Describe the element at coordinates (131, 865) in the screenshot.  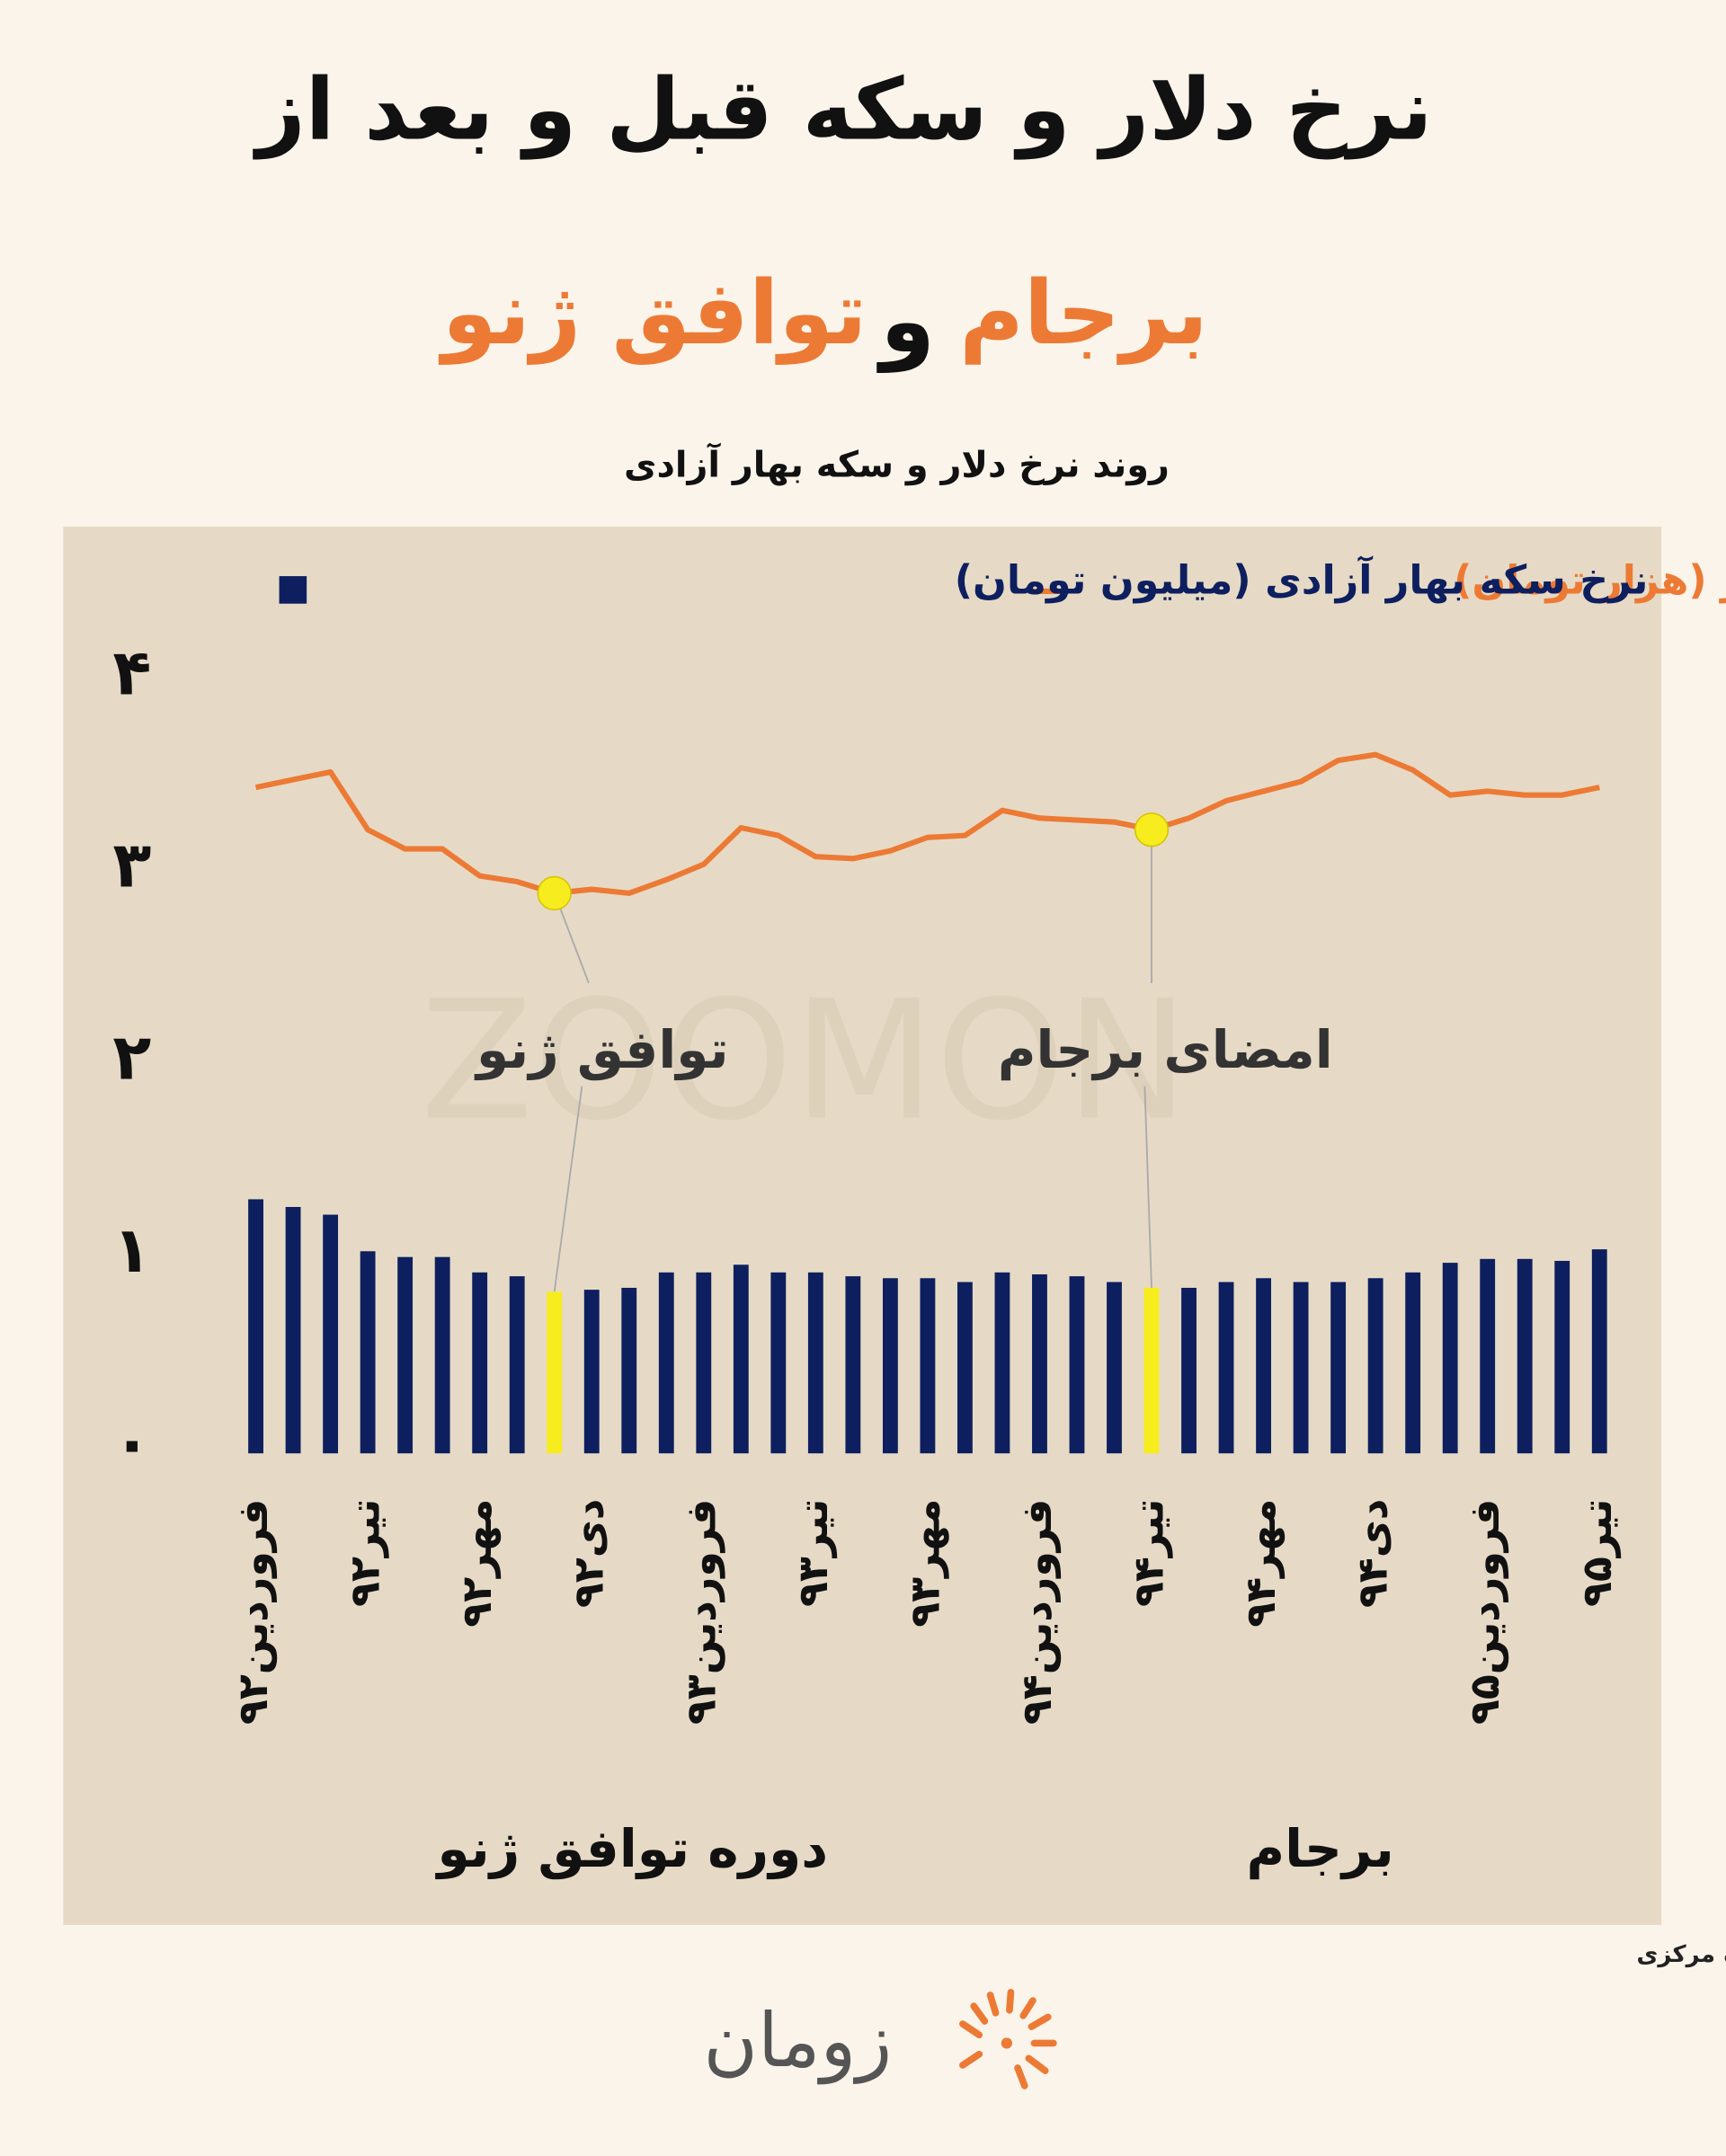
I see `y-tick-label: ۳` at that location.